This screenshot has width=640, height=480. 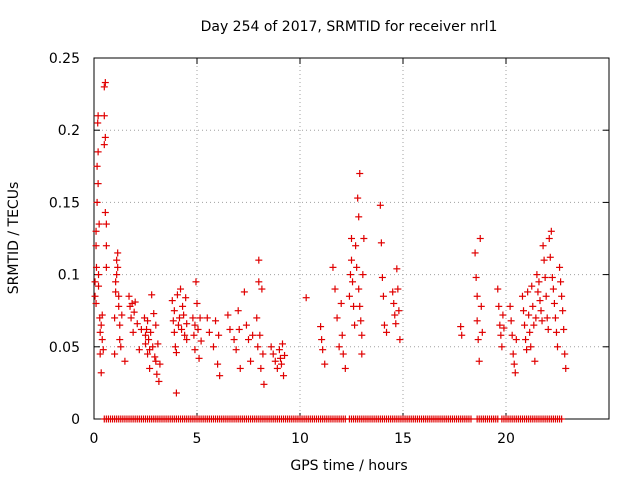 What do you see at coordinates (75, 420) in the screenshot?
I see `y-tick-label: 0` at bounding box center [75, 420].